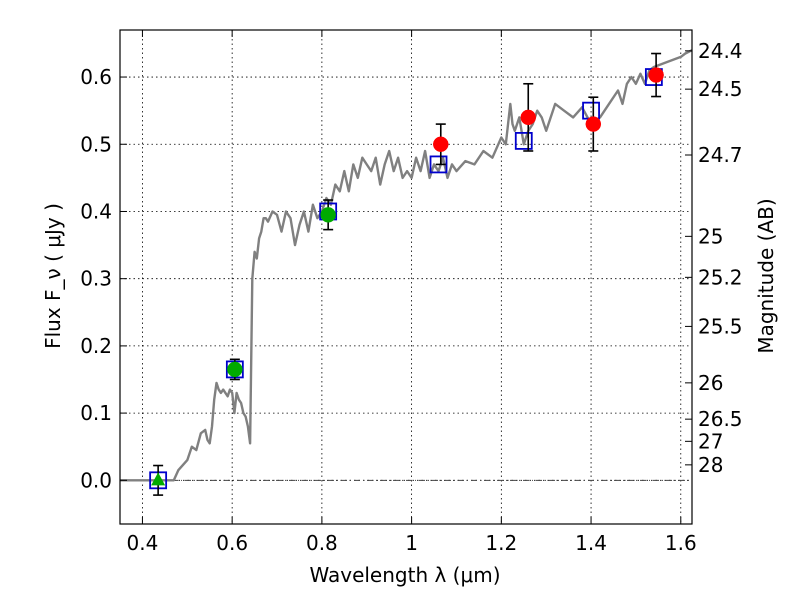 The height and width of the screenshot is (600, 800). Describe the element at coordinates (322, 543) in the screenshot. I see `x-tick-label: 0.8` at that location.